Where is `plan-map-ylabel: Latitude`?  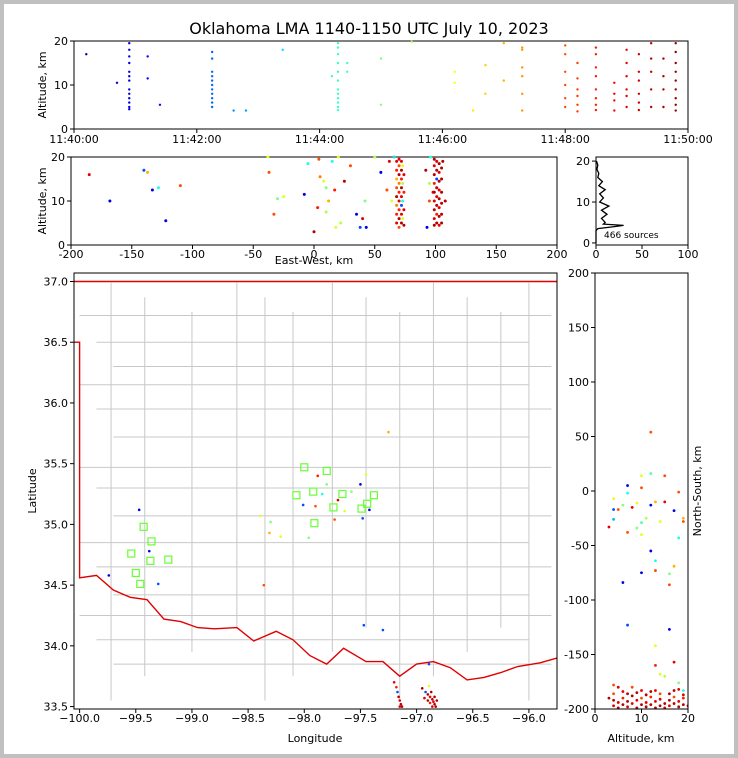 plan-map-ylabel: Latitude is located at coordinates (32, 491).